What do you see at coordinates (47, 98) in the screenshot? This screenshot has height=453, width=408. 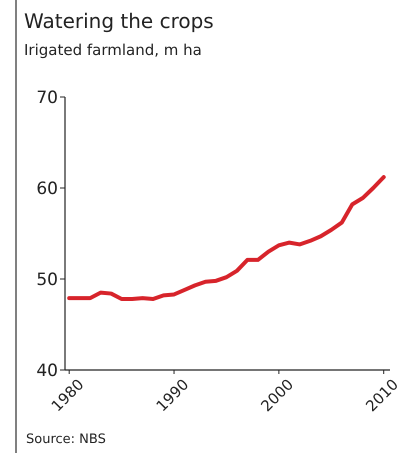 I see `y-tick-label: 70` at bounding box center [47, 98].